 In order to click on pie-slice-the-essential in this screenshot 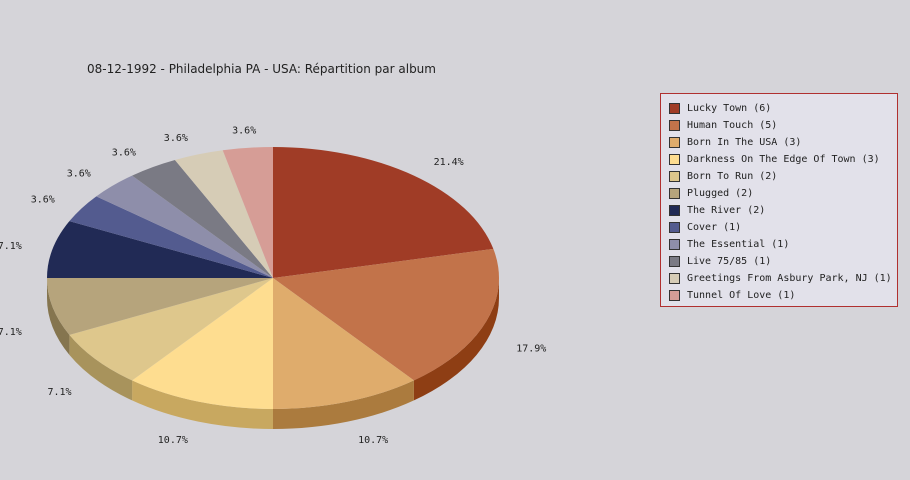, I will do `click(184, 226)`.